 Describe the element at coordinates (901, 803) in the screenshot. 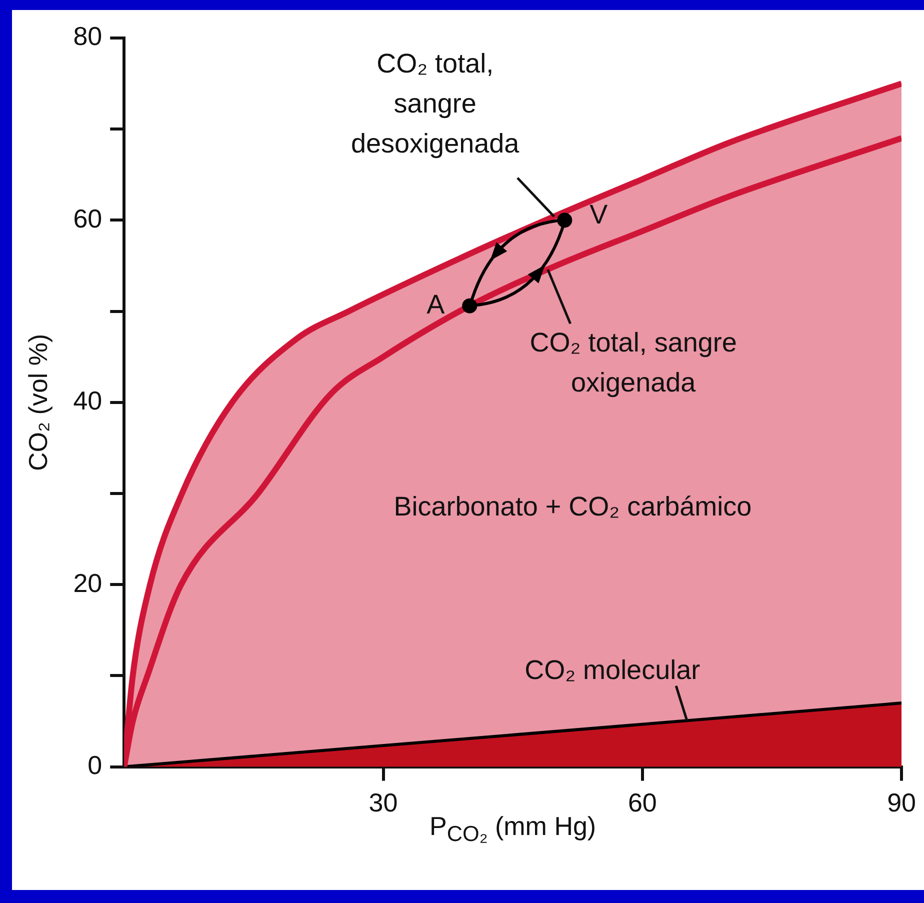

I see `x-tick-label: 90` at that location.